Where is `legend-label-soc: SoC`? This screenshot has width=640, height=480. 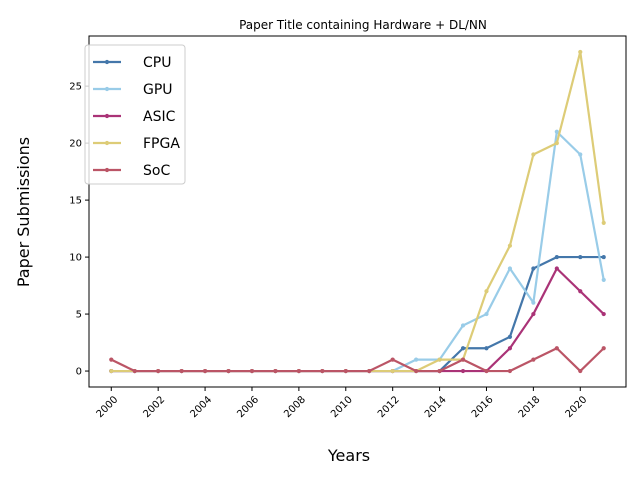
legend-label-soc: SoC is located at coordinates (156, 171).